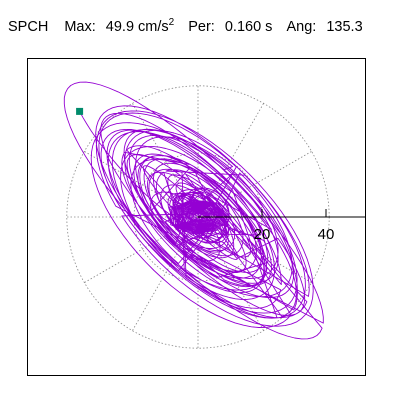  What do you see at coordinates (262, 234) in the screenshot?
I see `x-tick-label-20: 20` at bounding box center [262, 234].